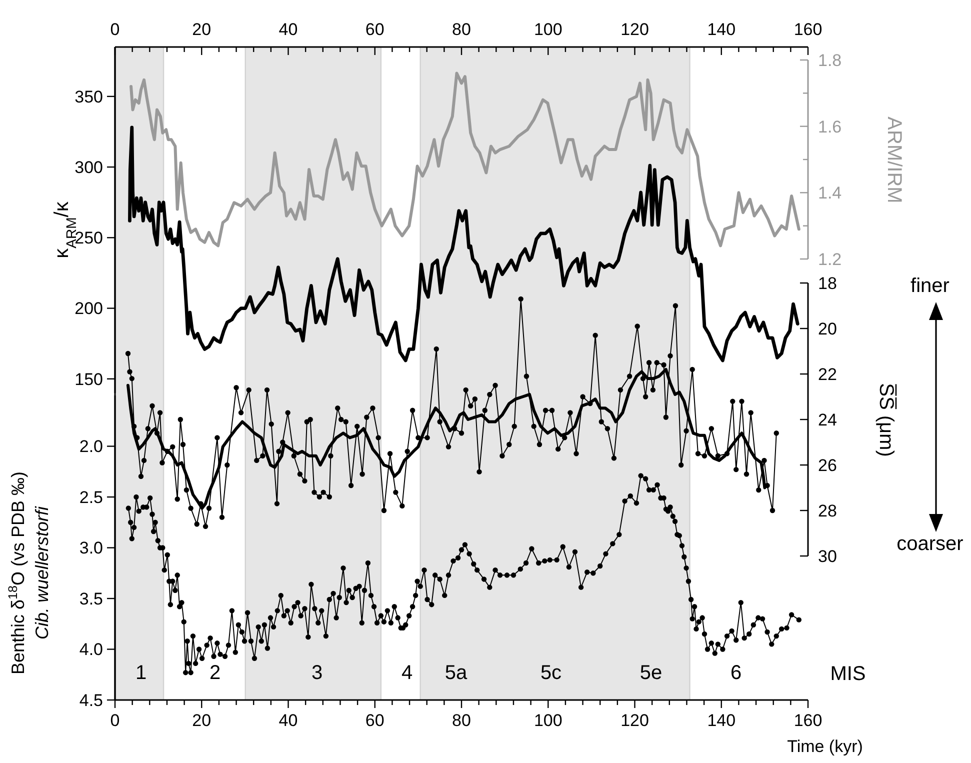  I want to click on y2-tick-label: 1.8, so click(830, 60).